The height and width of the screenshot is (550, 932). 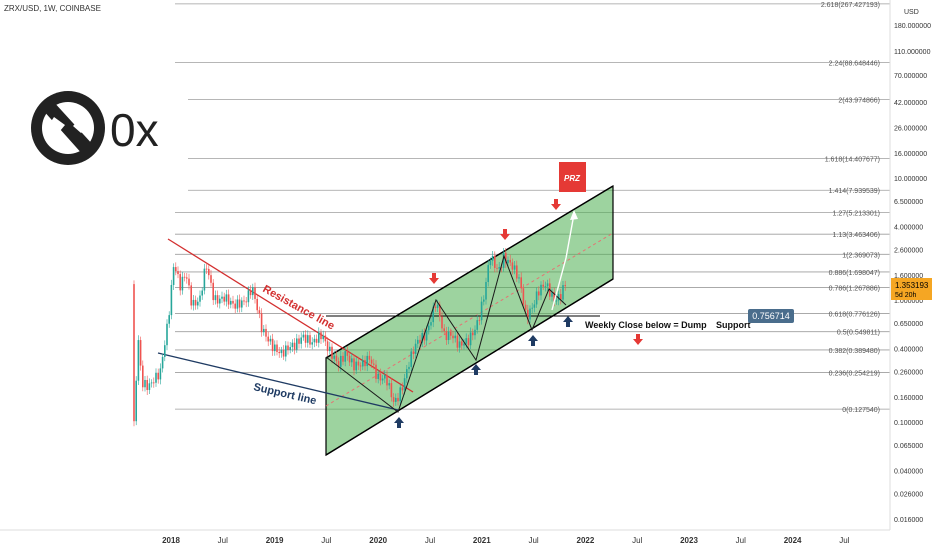 I want to click on y-tick-label: 2.600000, so click(x=908, y=250).